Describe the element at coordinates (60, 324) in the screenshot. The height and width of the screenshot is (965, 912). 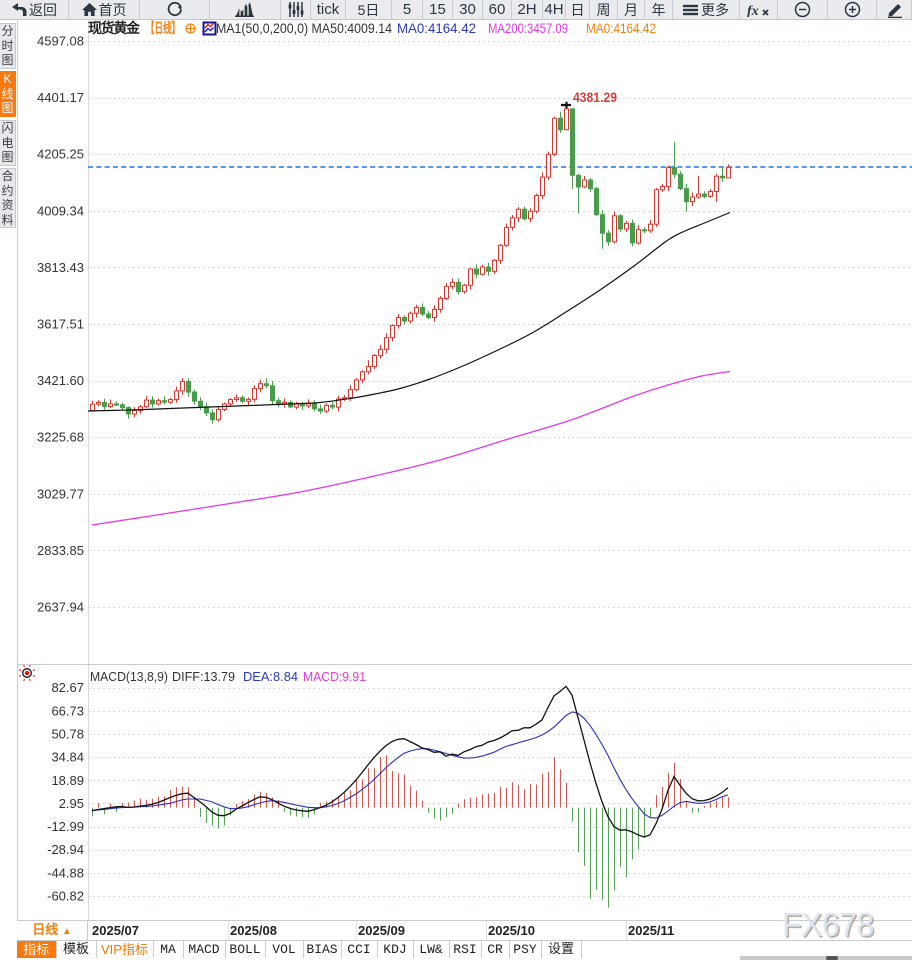
I see `svg-text: 3617.51` at that location.